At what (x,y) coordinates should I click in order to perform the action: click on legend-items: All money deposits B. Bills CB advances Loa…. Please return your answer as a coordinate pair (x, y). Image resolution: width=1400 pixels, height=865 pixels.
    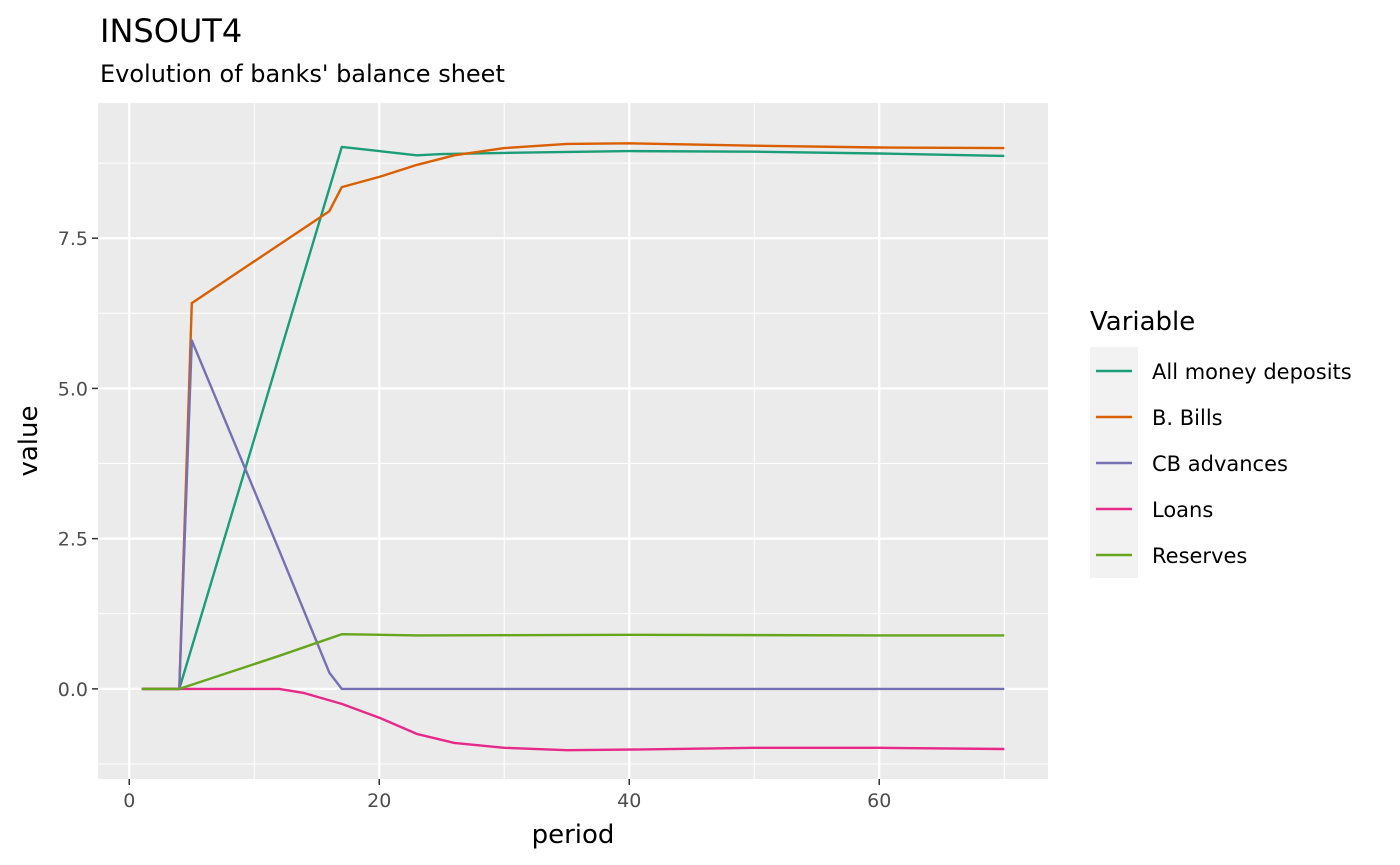
    Looking at the image, I should click on (1224, 464).